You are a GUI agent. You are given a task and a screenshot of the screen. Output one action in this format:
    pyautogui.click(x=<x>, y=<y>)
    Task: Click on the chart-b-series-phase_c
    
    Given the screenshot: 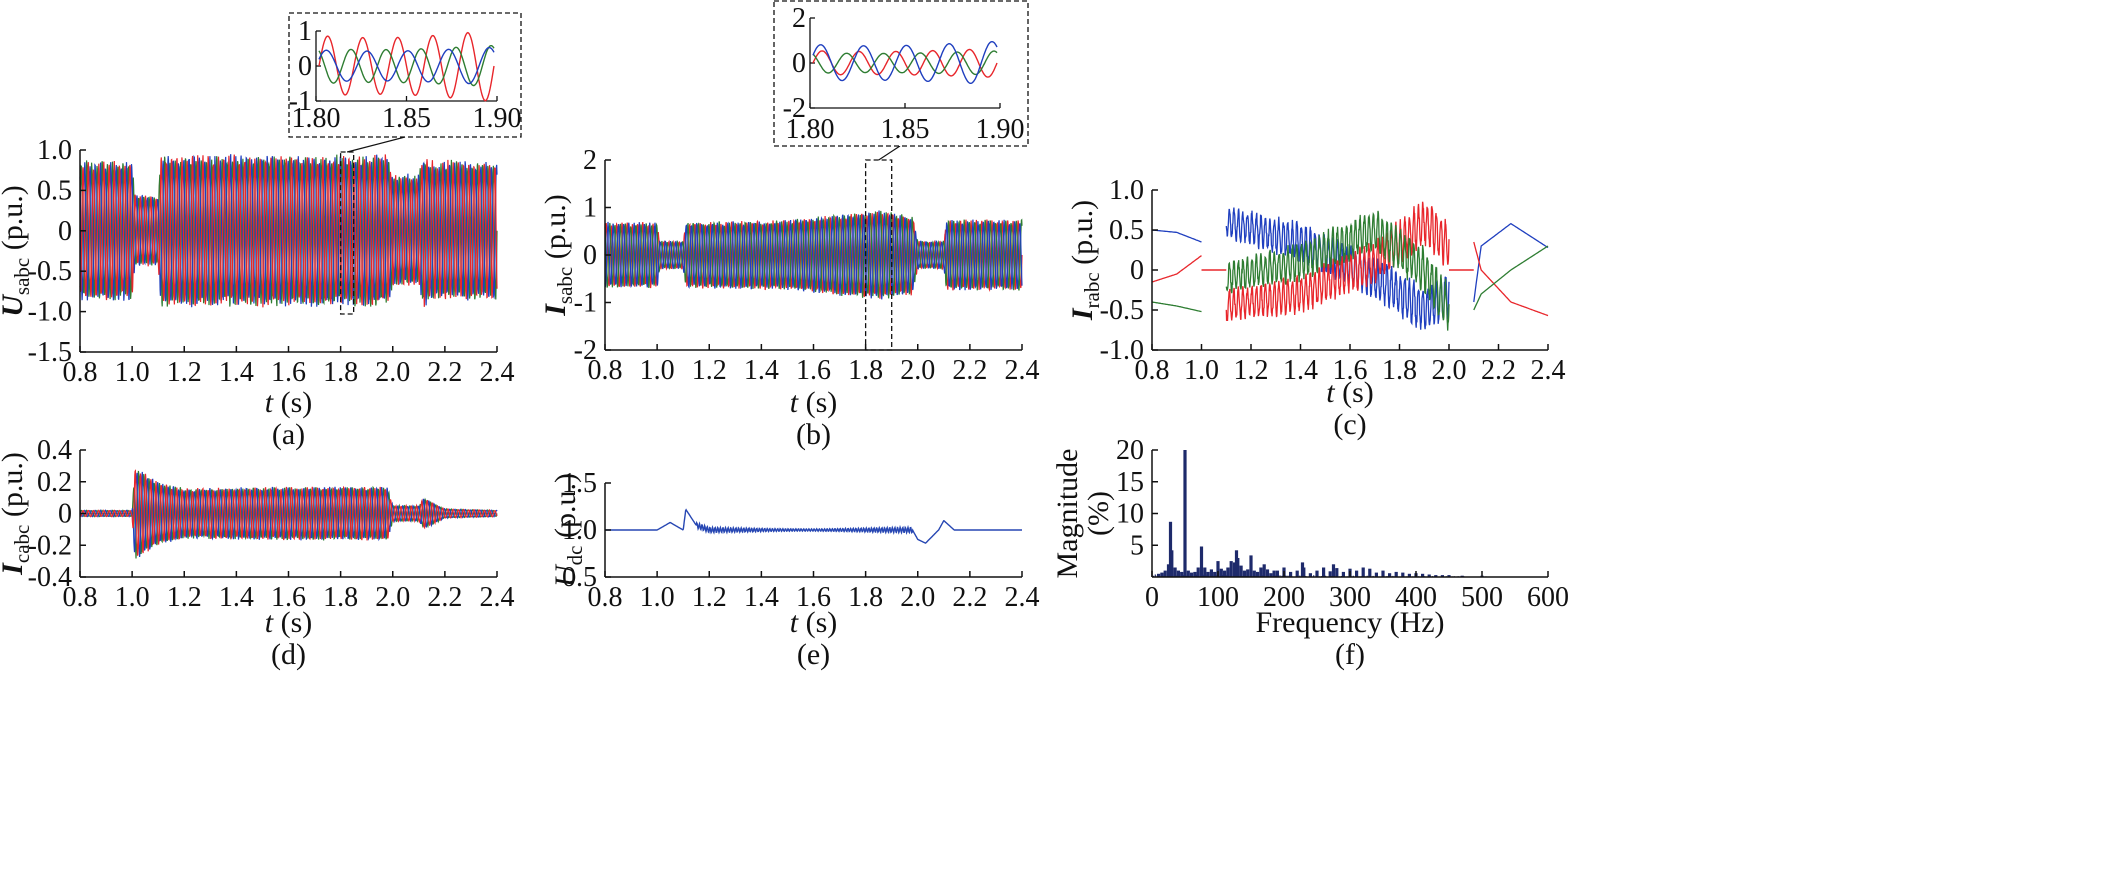 What is the action you would take?
    pyautogui.click(x=813, y=255)
    